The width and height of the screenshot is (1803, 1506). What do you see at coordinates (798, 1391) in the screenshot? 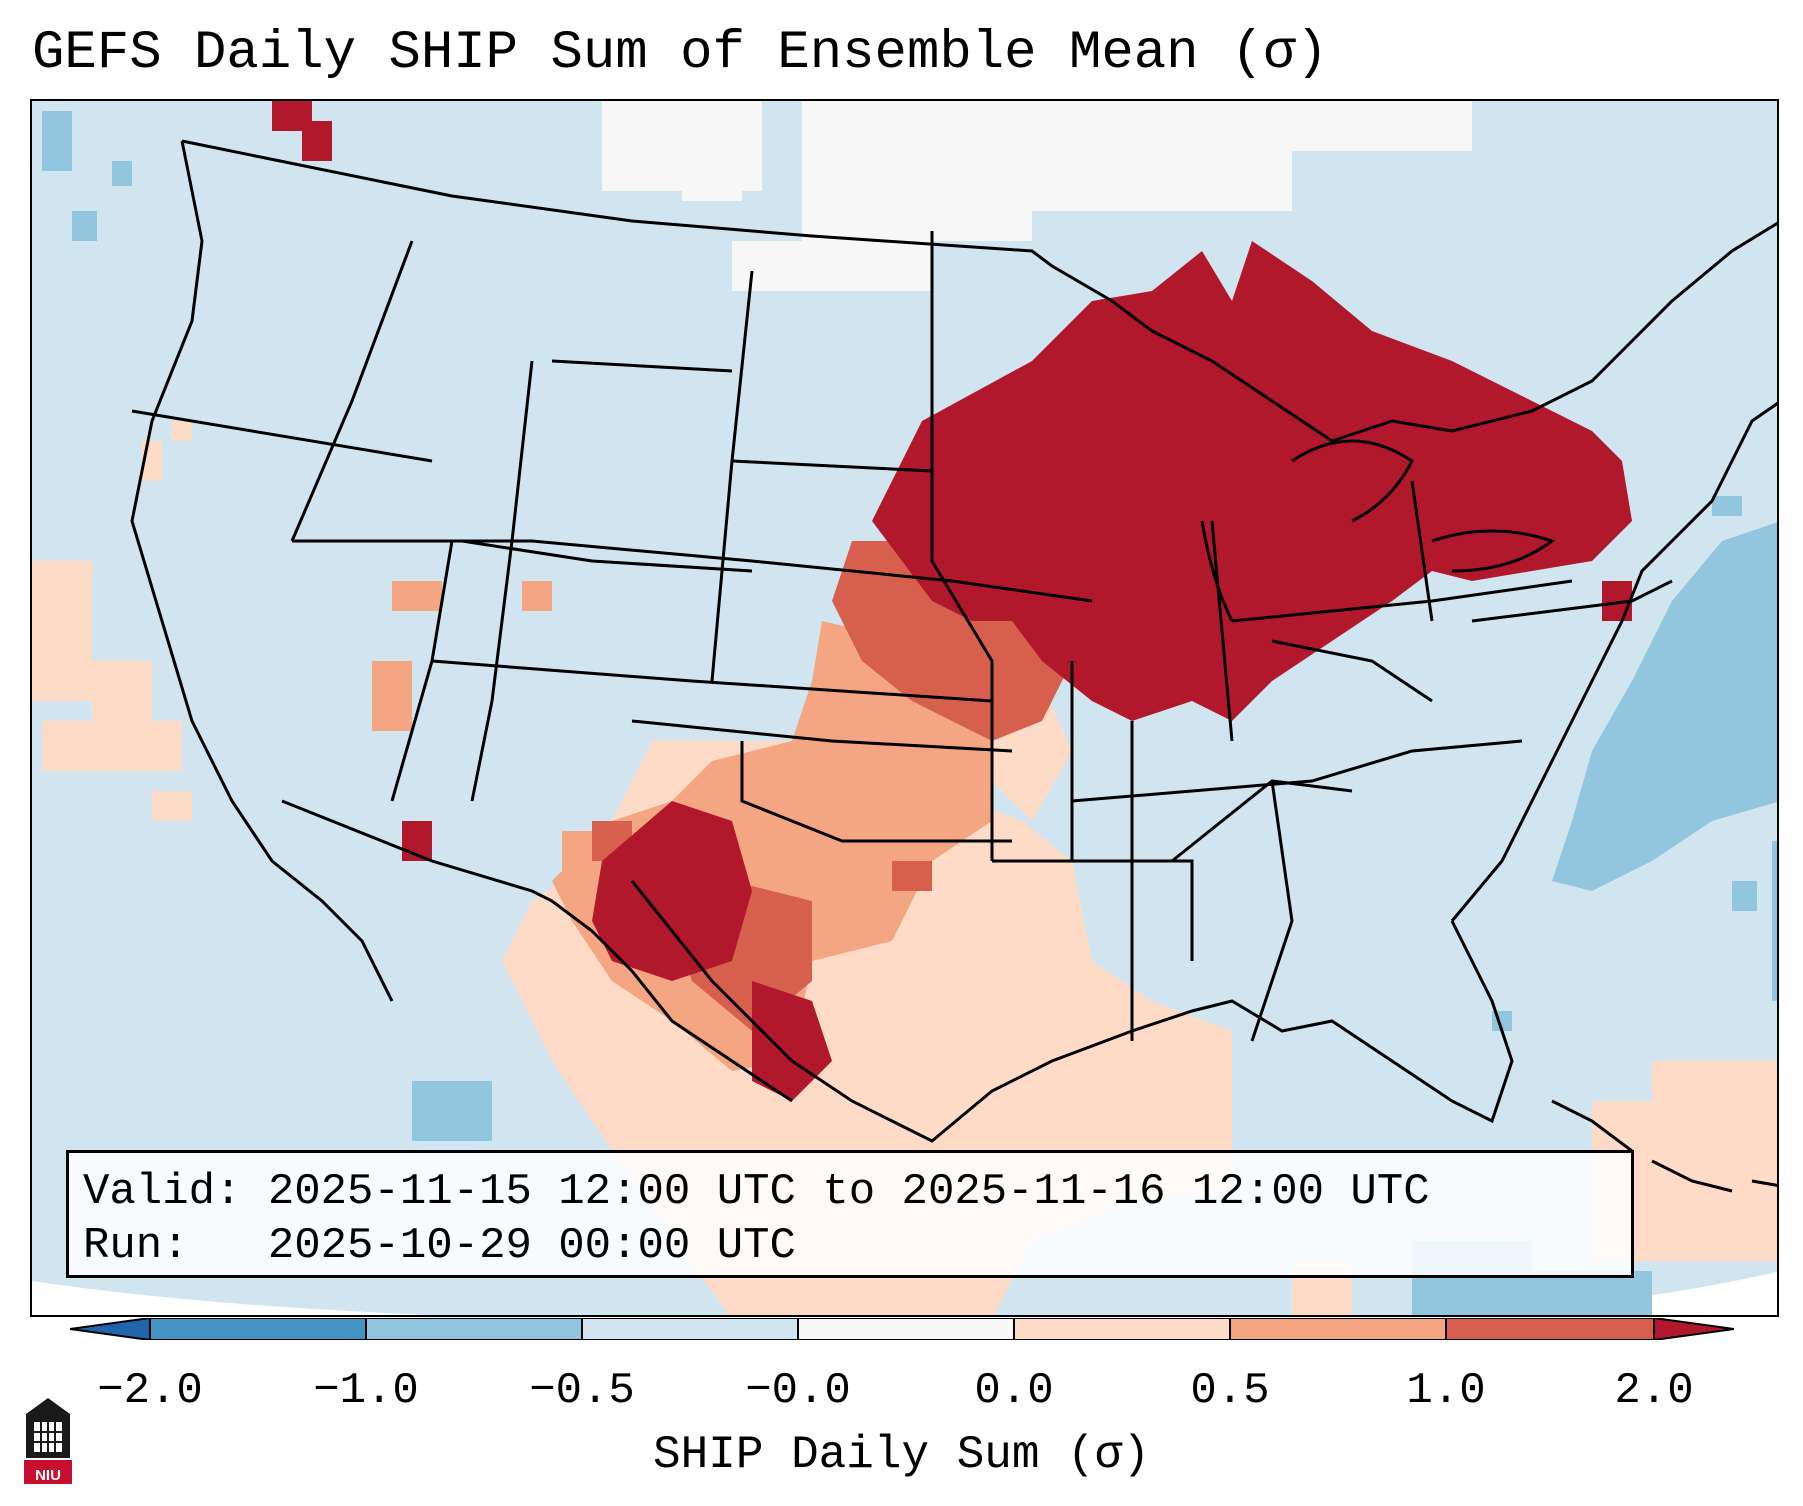
I see `colorbar-tick-label: −0.0` at bounding box center [798, 1391].